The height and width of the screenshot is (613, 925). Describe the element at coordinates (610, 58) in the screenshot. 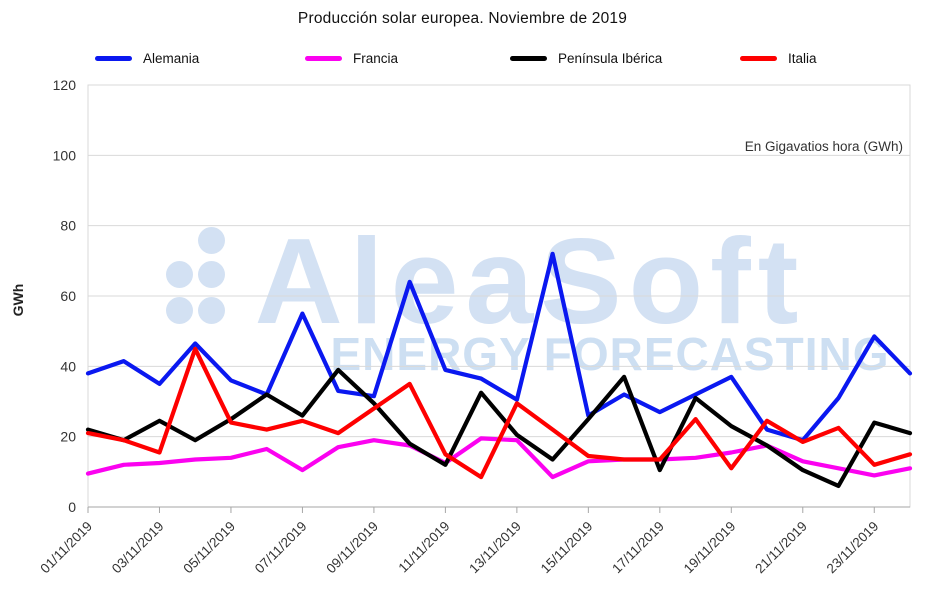

I see `legend-label-peninsula-iberica: Península Ibérica` at that location.